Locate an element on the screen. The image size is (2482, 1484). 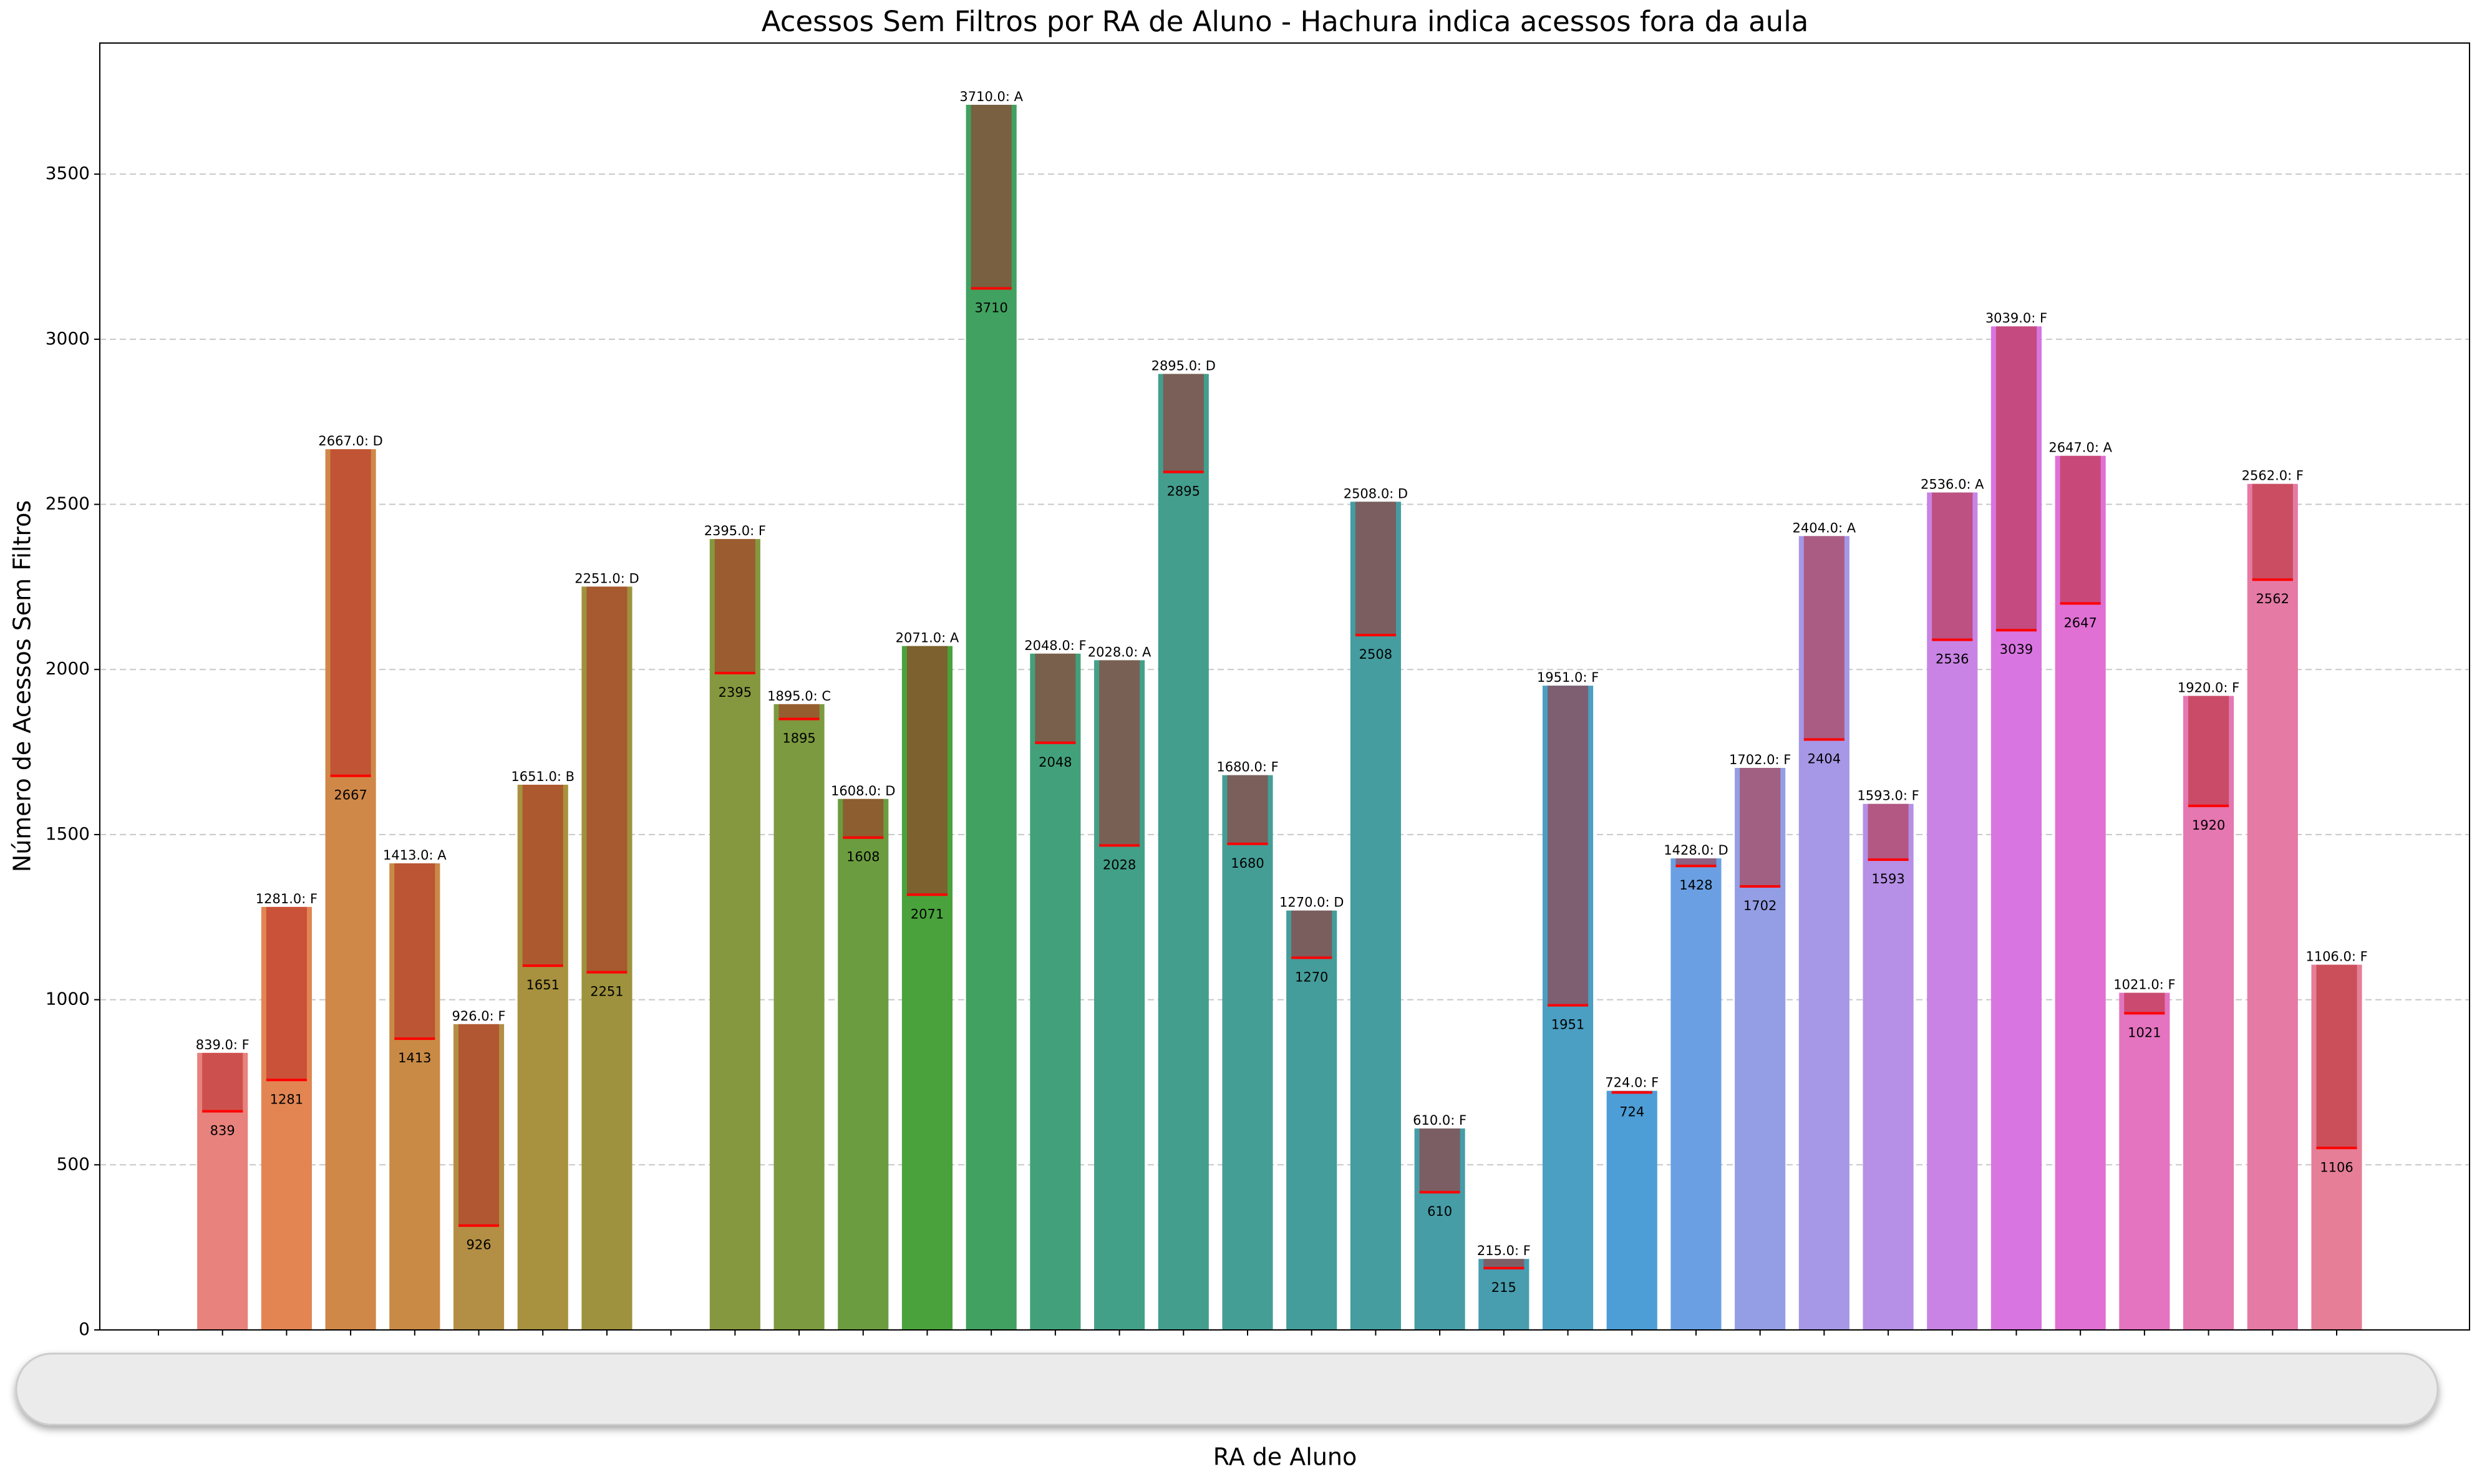
inner-value-label: 2048 is located at coordinates (1055, 762).